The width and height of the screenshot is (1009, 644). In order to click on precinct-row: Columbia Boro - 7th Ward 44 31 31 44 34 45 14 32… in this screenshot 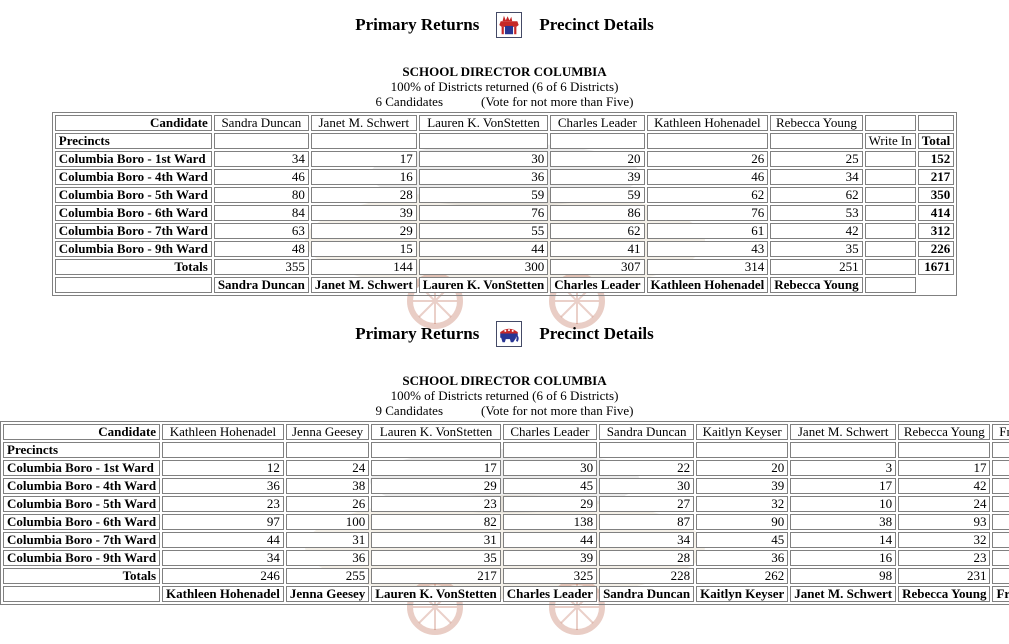, I will do `click(506, 540)`.